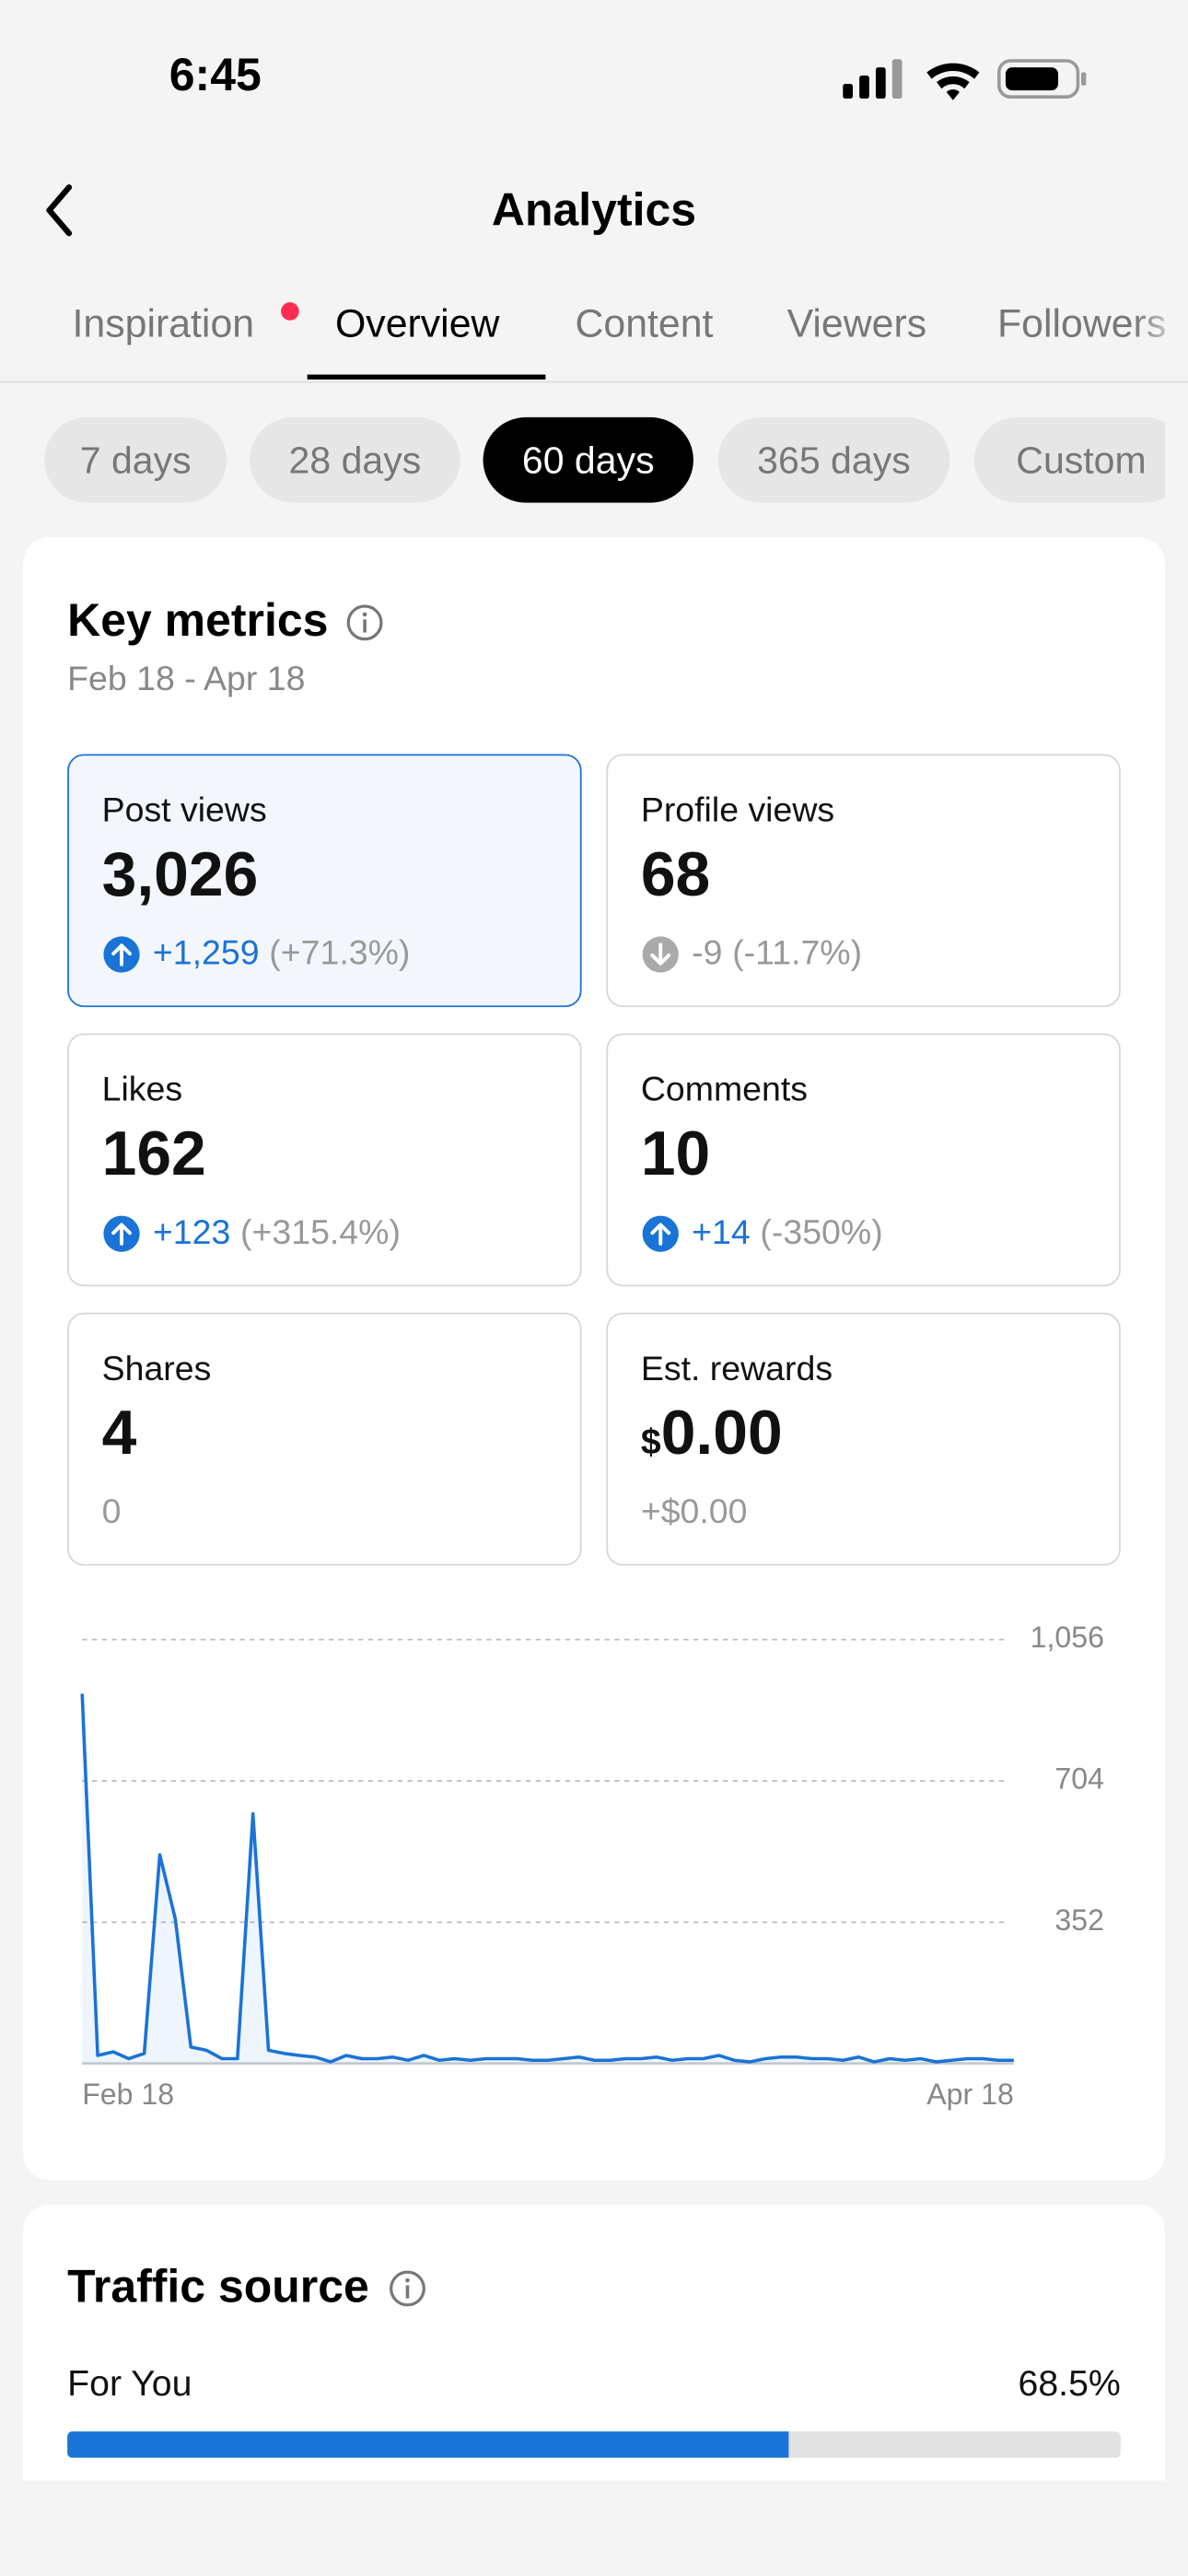 Image resolution: width=1188 pixels, height=2576 pixels. I want to click on metric-card: Shares 4 0, so click(324, 1439).